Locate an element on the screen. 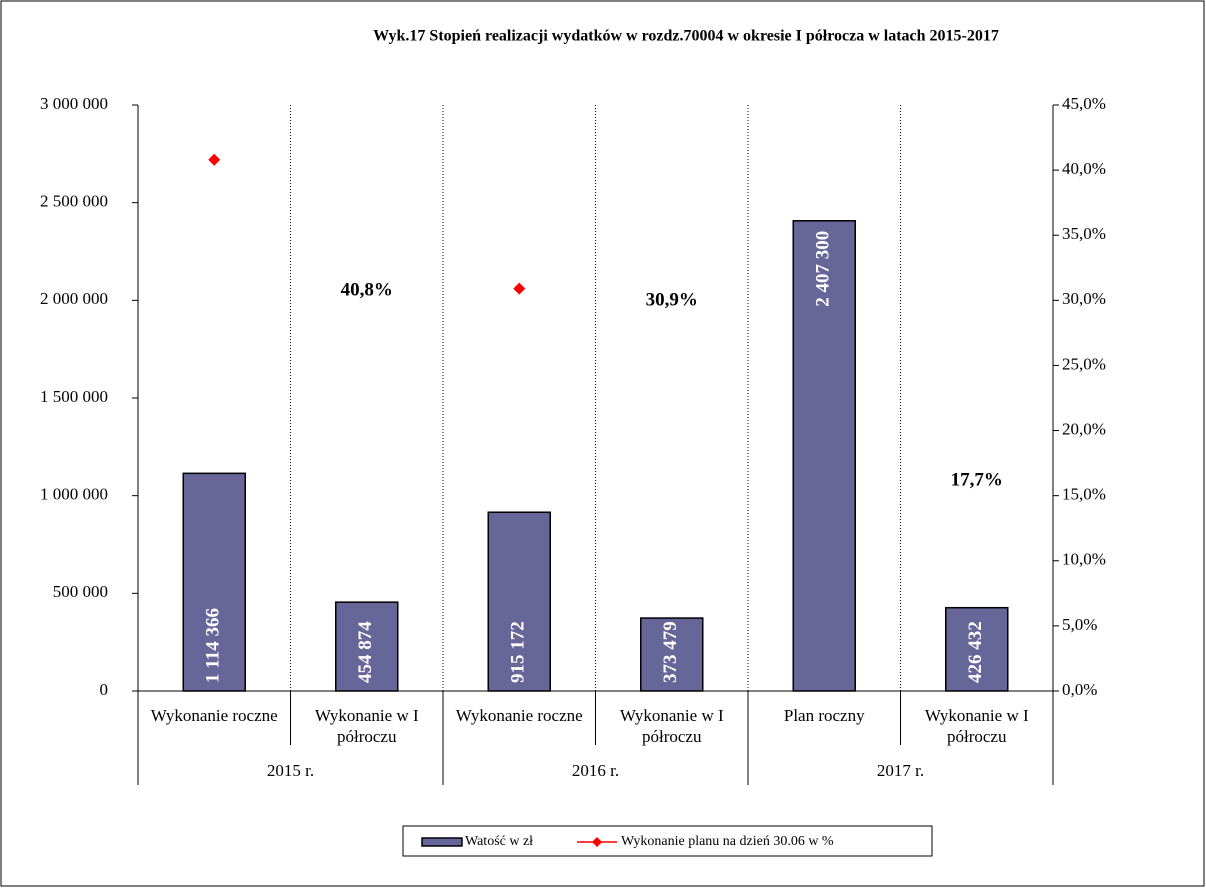 Image resolution: width=1206 pixels, height=888 pixels. group-label: 2015 r. is located at coordinates (290, 770).